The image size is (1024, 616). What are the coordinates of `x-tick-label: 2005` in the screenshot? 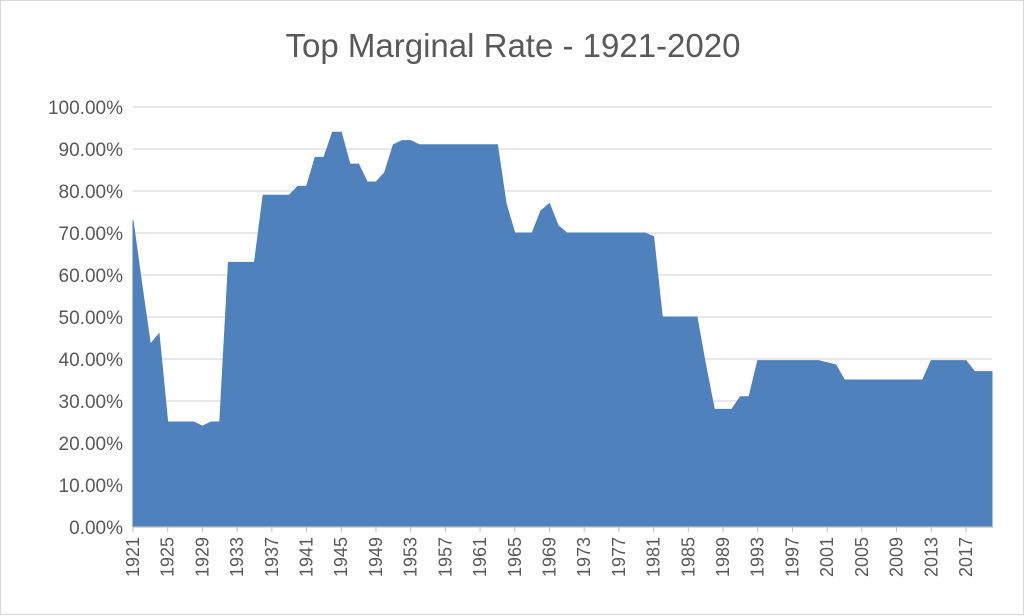 It's located at (862, 557).